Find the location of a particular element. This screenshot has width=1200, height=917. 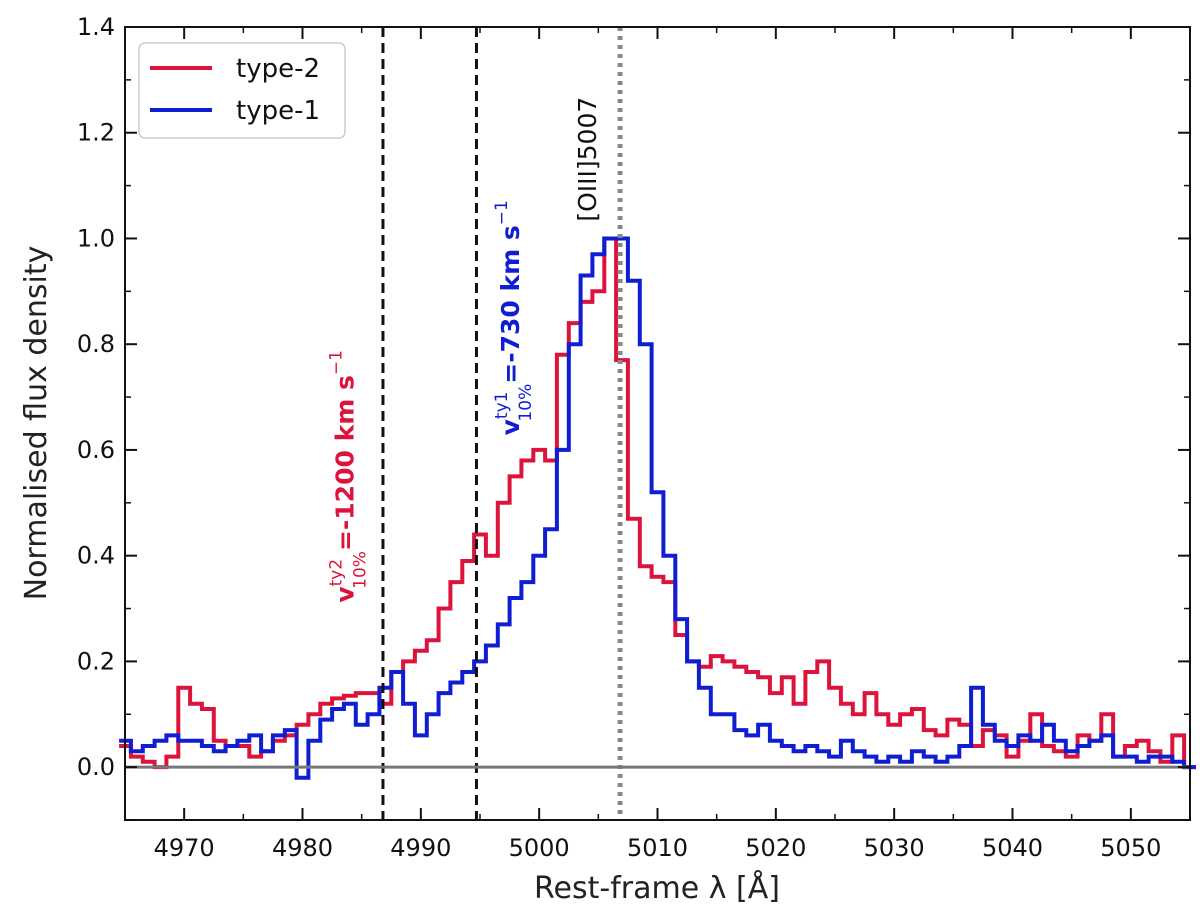

x-tick-label: 4990 is located at coordinates (420, 848).